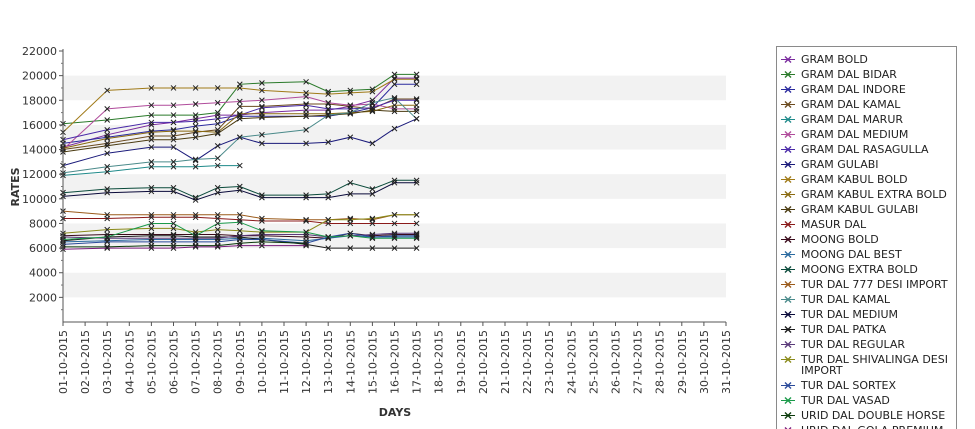 This screenshot has width=975, height=429. I want to click on legend-label: GRAM DAL KAMAL, so click(851, 104).